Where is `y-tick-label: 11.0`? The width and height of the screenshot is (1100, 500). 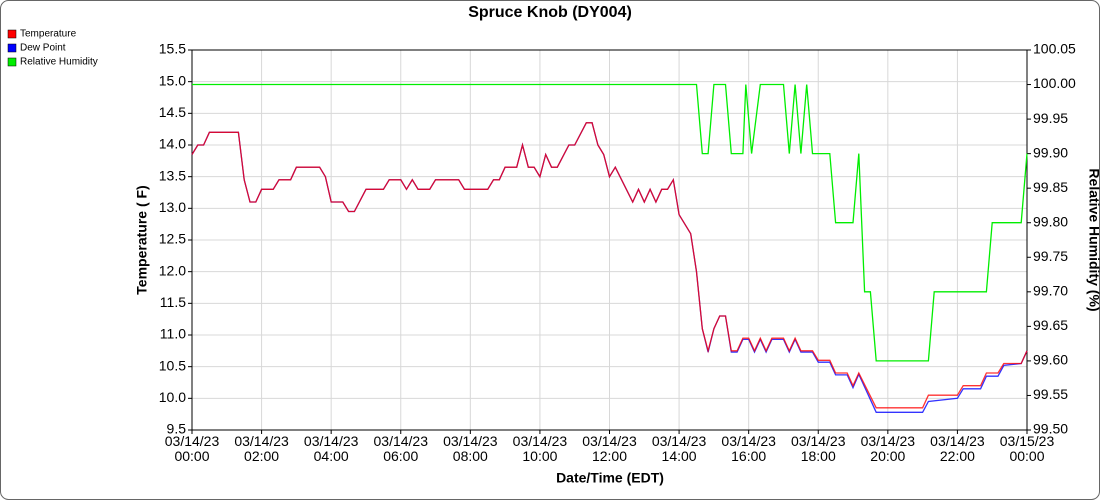
y-tick-label: 11.0 is located at coordinates (173, 334).